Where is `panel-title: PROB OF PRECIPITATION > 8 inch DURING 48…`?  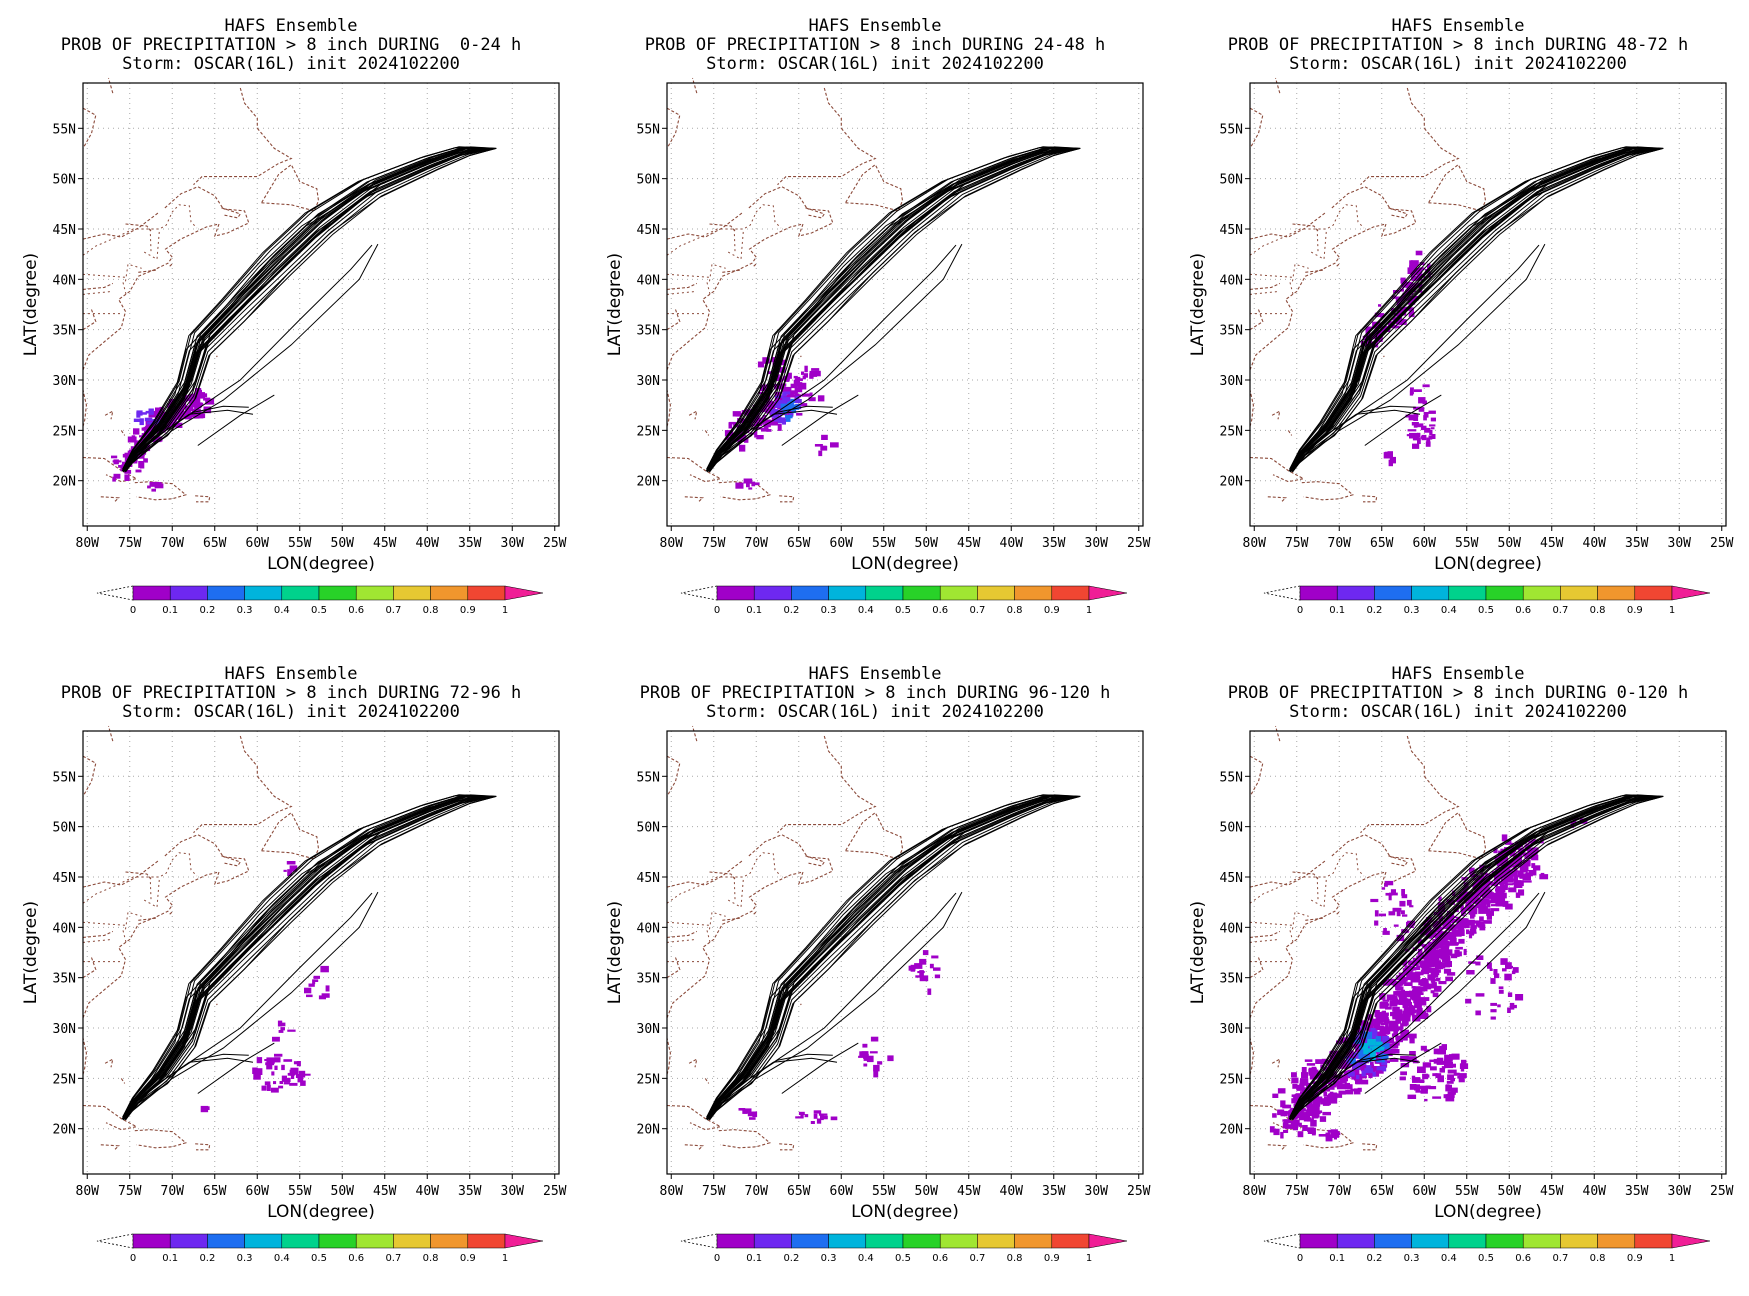 panel-title: PROB OF PRECIPITATION > 8 inch DURING 48… is located at coordinates (1458, 45).